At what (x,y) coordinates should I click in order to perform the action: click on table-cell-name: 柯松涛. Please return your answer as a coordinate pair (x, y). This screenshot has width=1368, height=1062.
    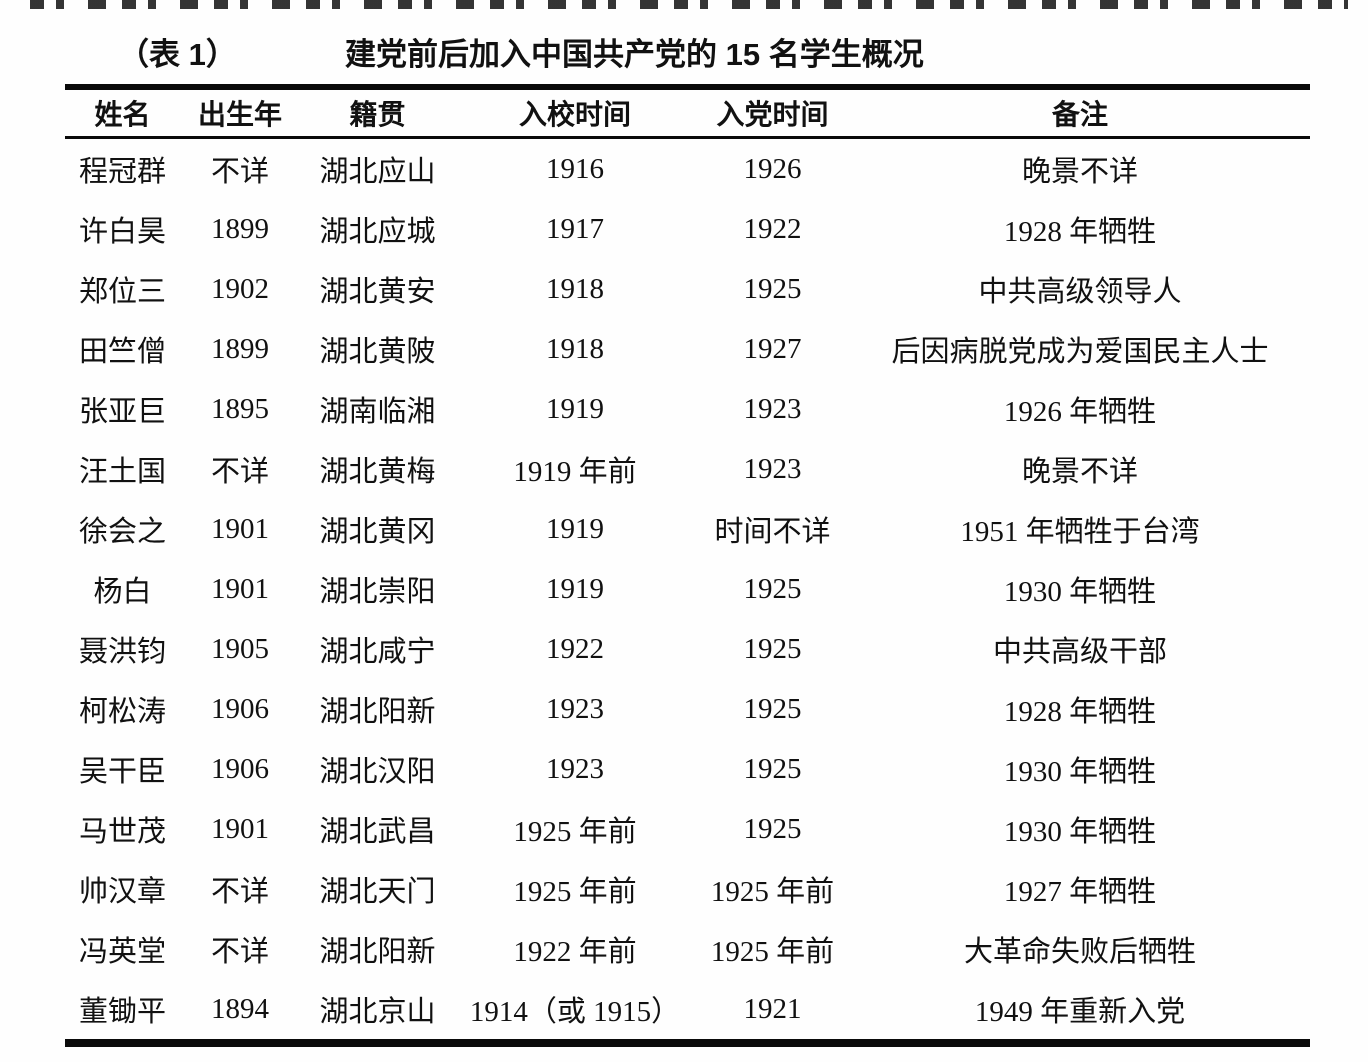
    Looking at the image, I should click on (122, 712).